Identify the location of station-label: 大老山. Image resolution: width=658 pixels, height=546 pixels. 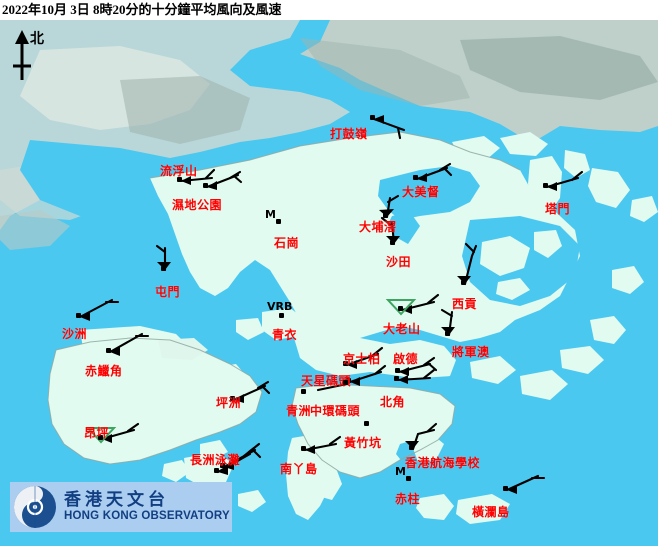
(402, 329).